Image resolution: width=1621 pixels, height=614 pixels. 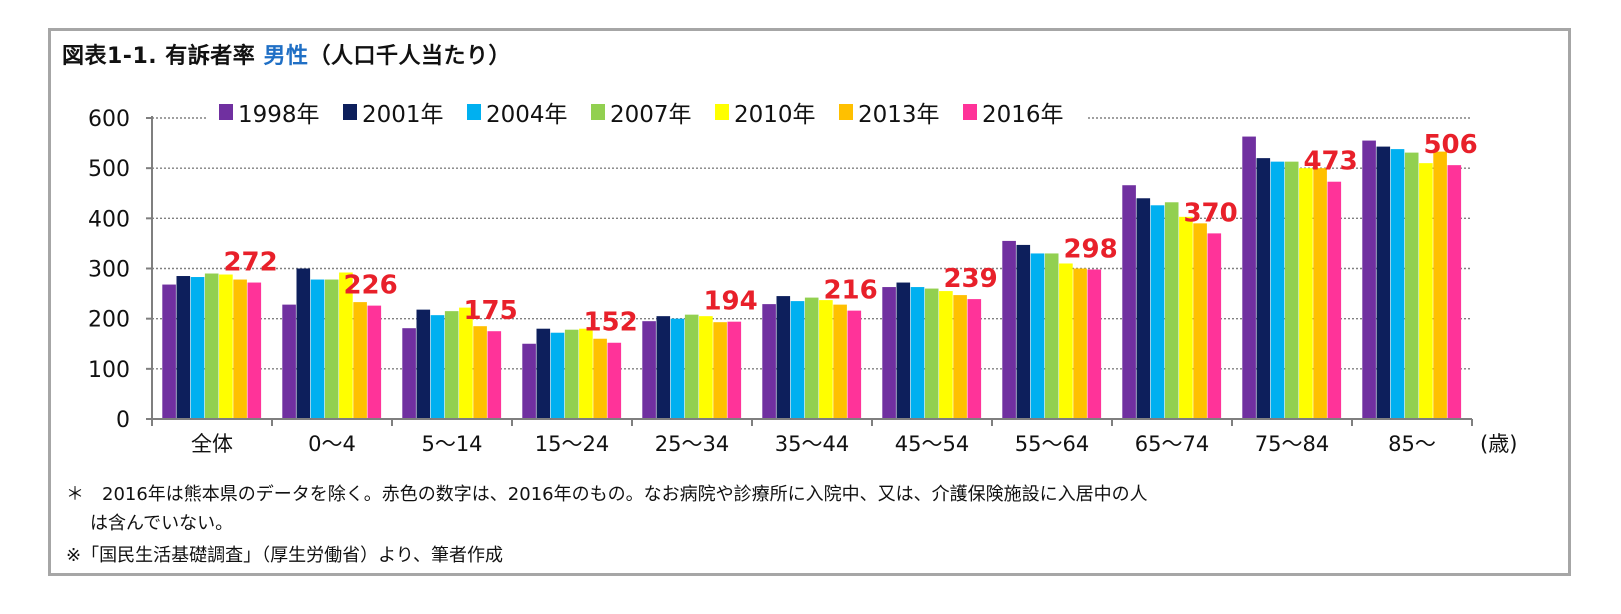 I want to click on title-suffix: （人口千人当たり）, so click(x=409, y=56).